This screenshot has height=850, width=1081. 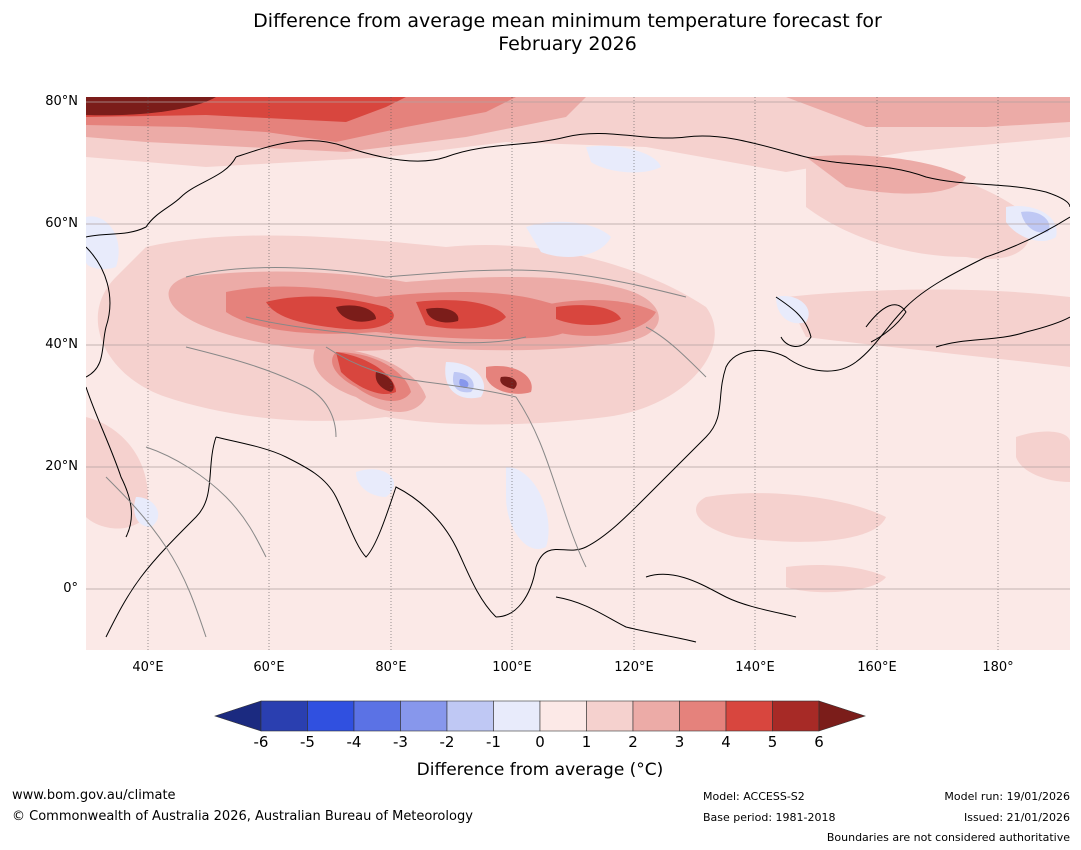 I want to click on lat-label-20n: 20°N, so click(x=61, y=466).